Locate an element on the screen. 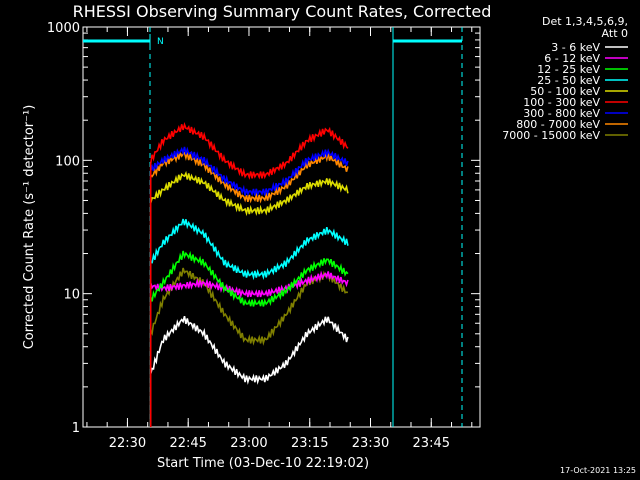  y-tick-label: 1000 is located at coordinates (63, 28).